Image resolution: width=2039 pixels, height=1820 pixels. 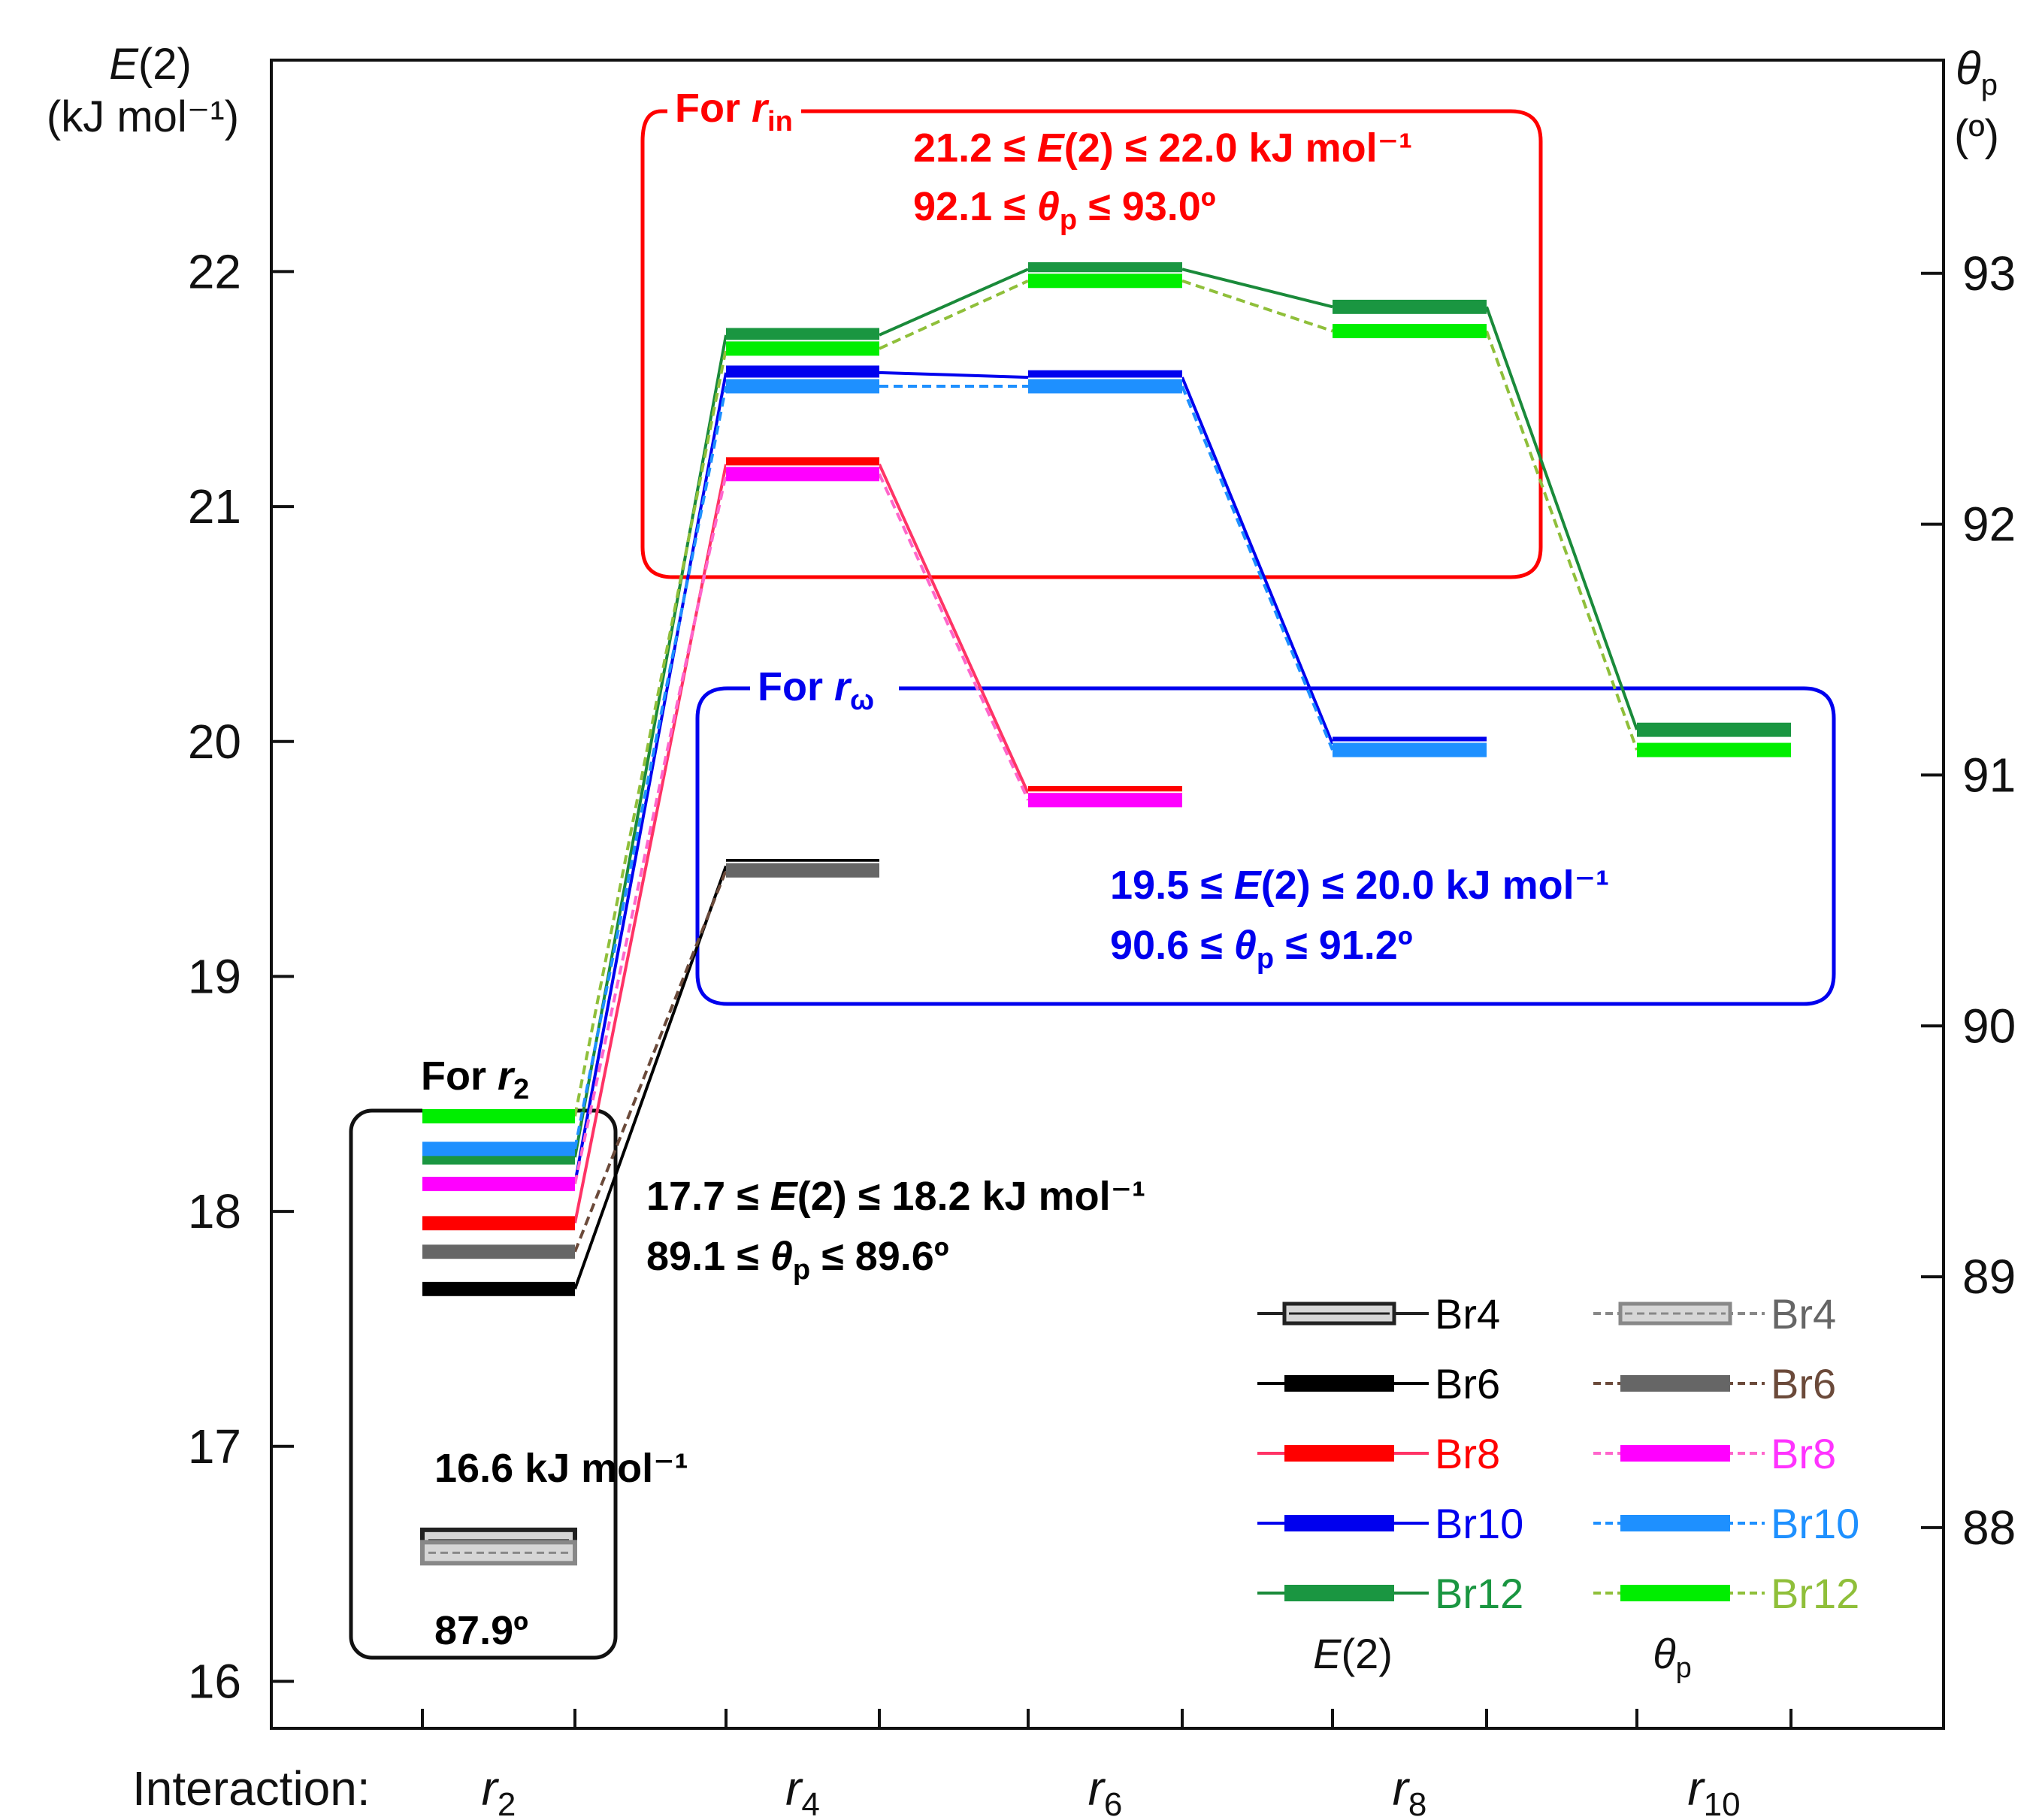 I want to click on rin-t-sub: p, so click(x=1068, y=220).